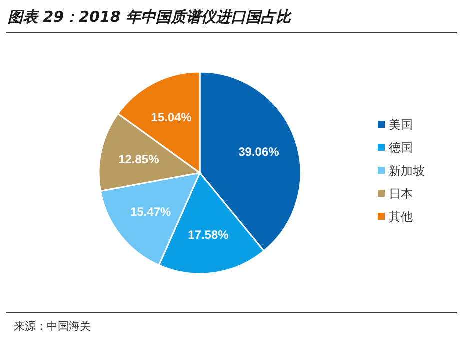 Image resolution: width=463 pixels, height=341 pixels. What do you see at coordinates (401, 125) in the screenshot?
I see `legend-label: 美国` at bounding box center [401, 125].